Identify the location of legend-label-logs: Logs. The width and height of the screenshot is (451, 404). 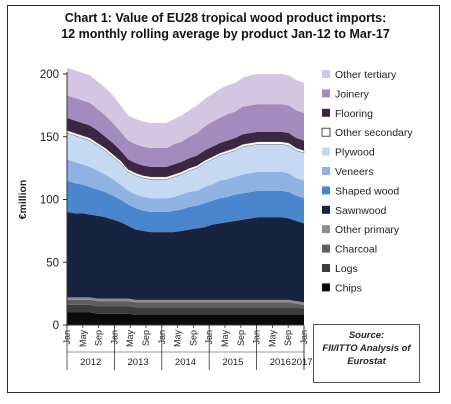
(346, 269).